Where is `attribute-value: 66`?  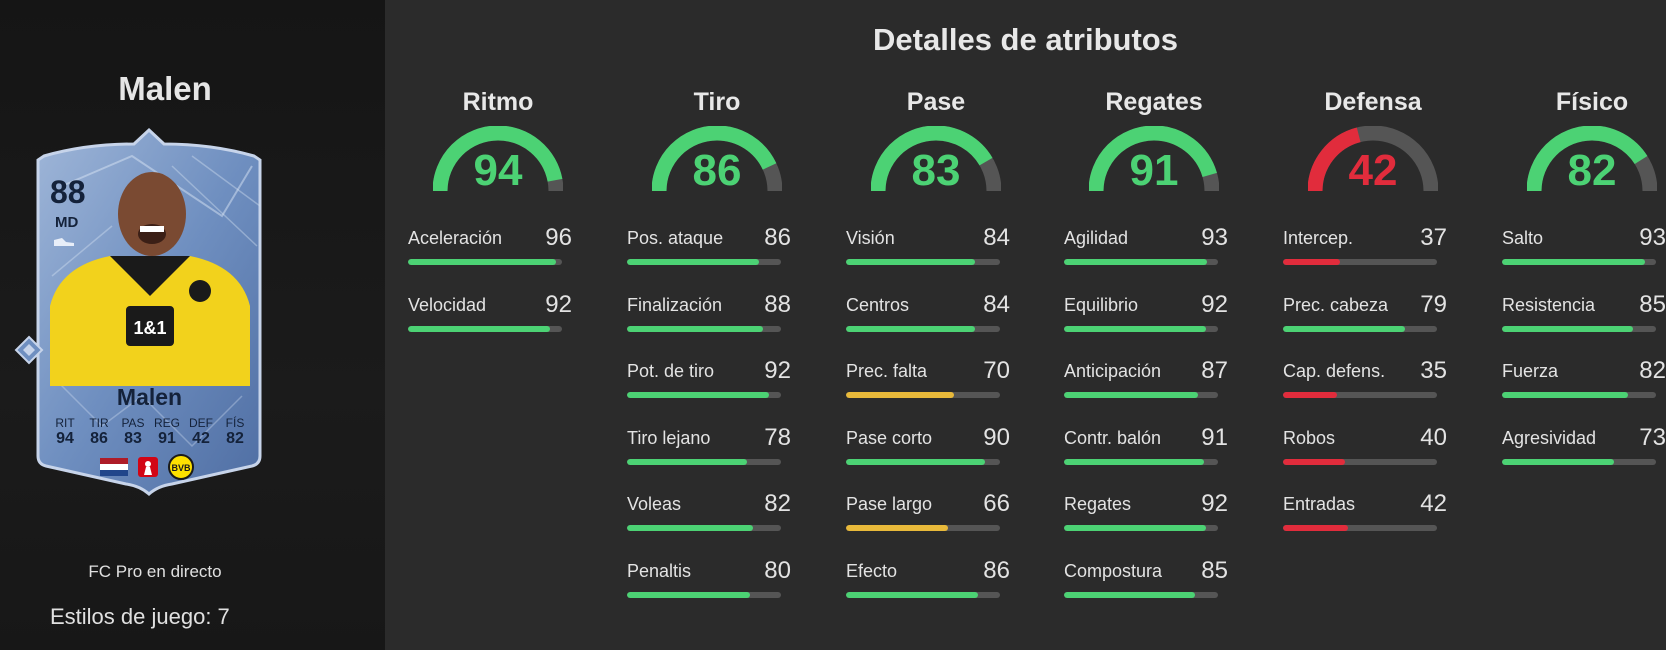
attribute-value: 66 is located at coordinates (996, 503).